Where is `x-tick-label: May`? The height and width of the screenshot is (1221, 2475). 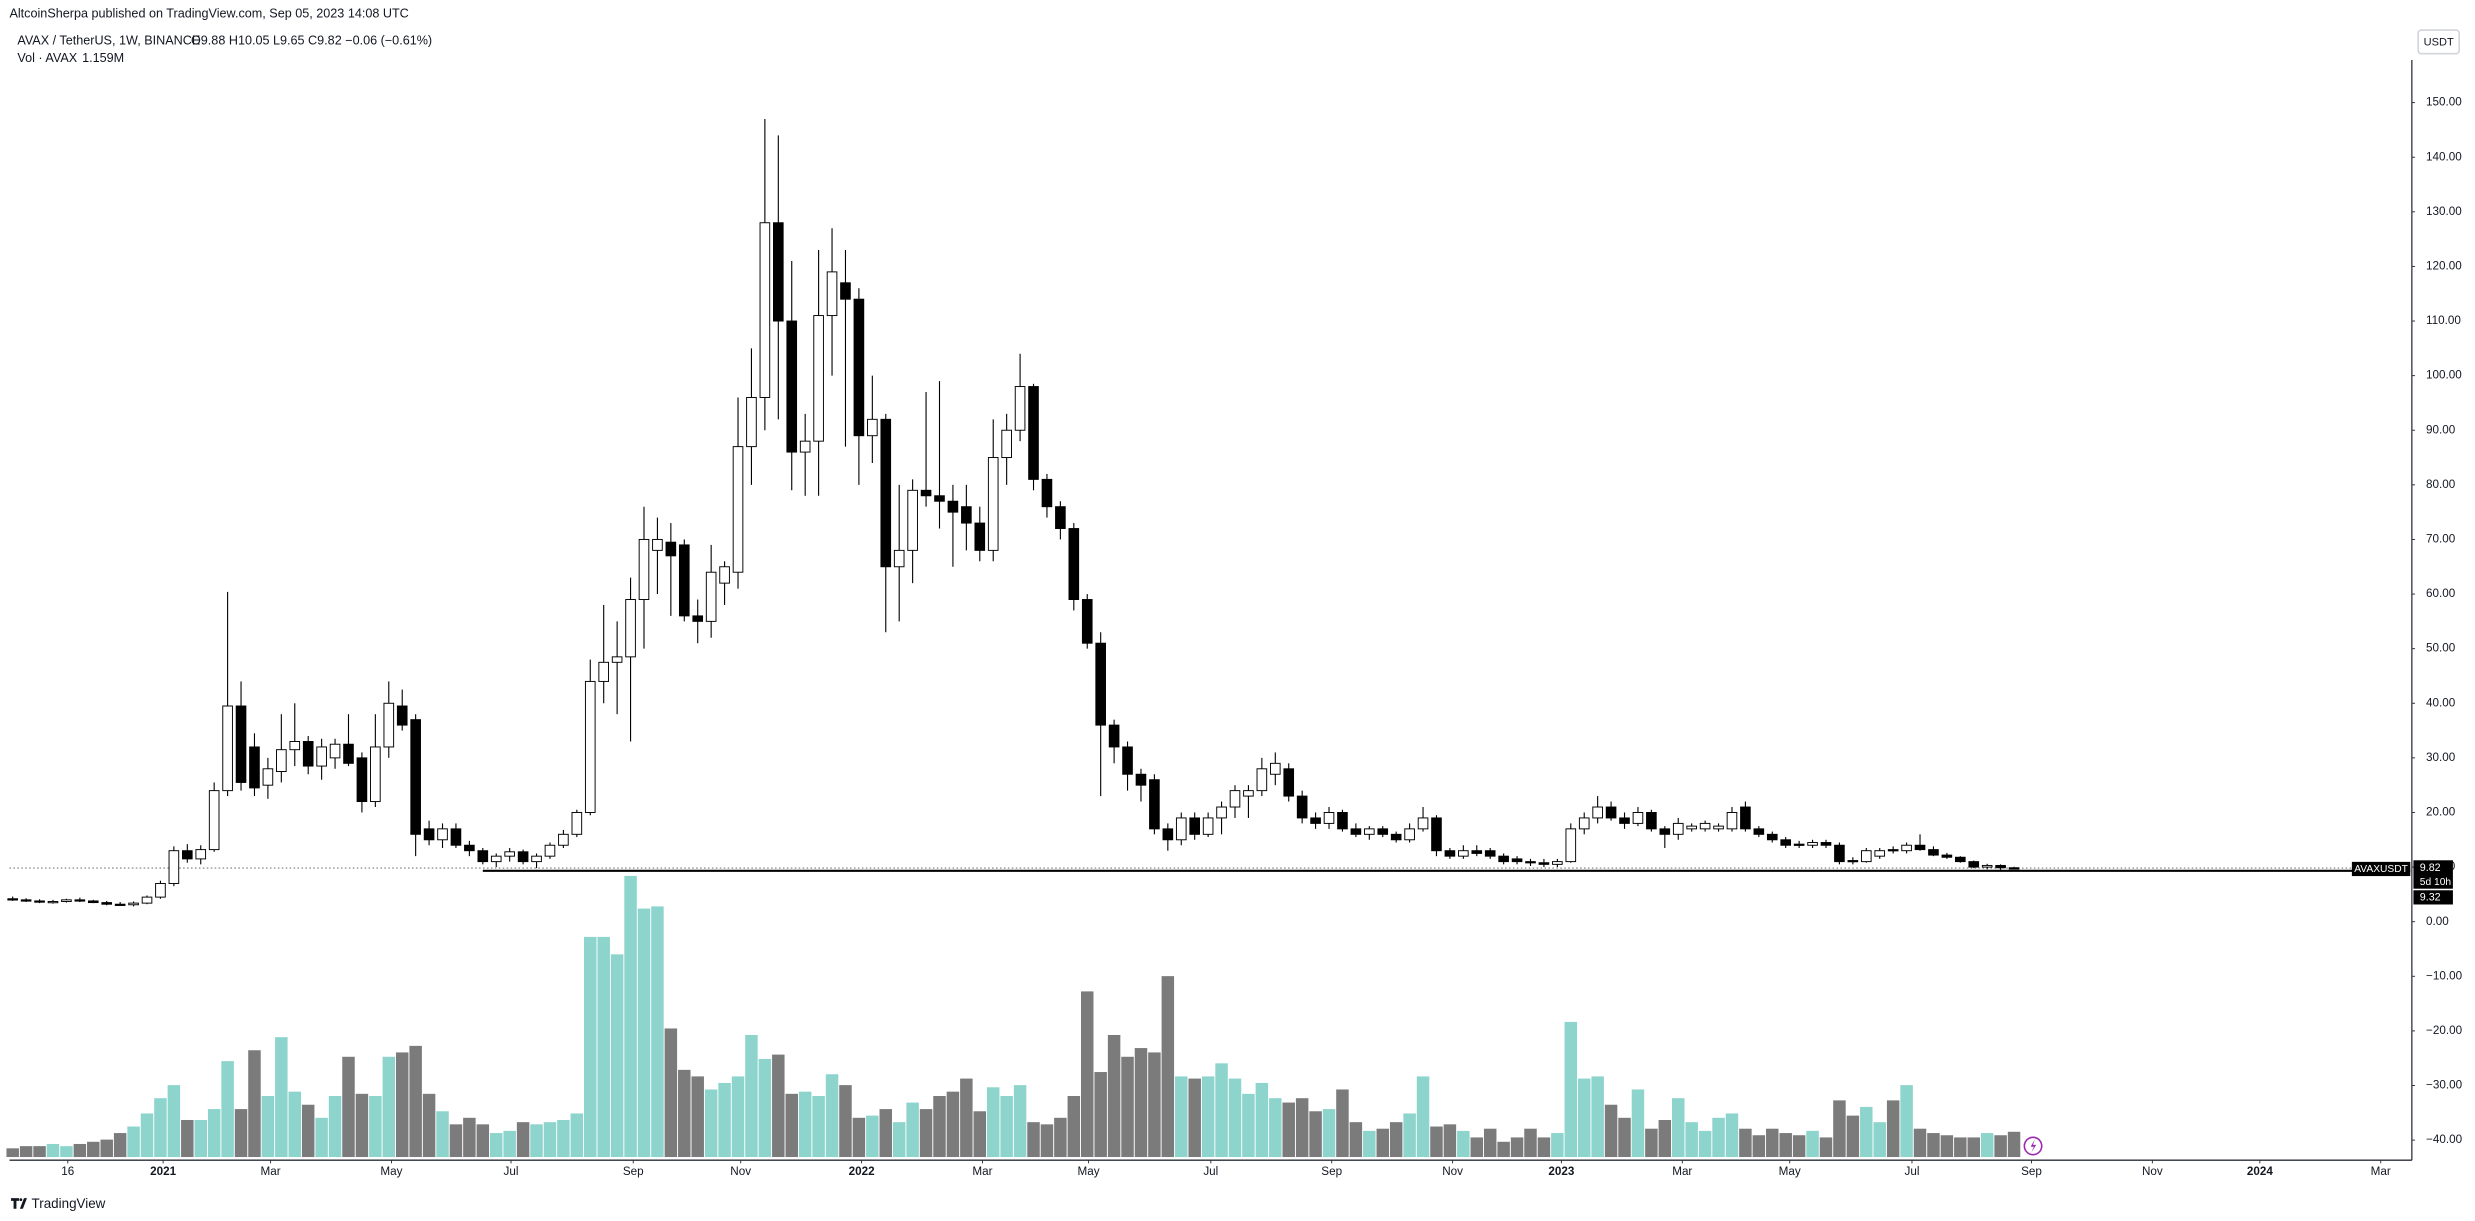 x-tick-label: May is located at coordinates (1089, 1171).